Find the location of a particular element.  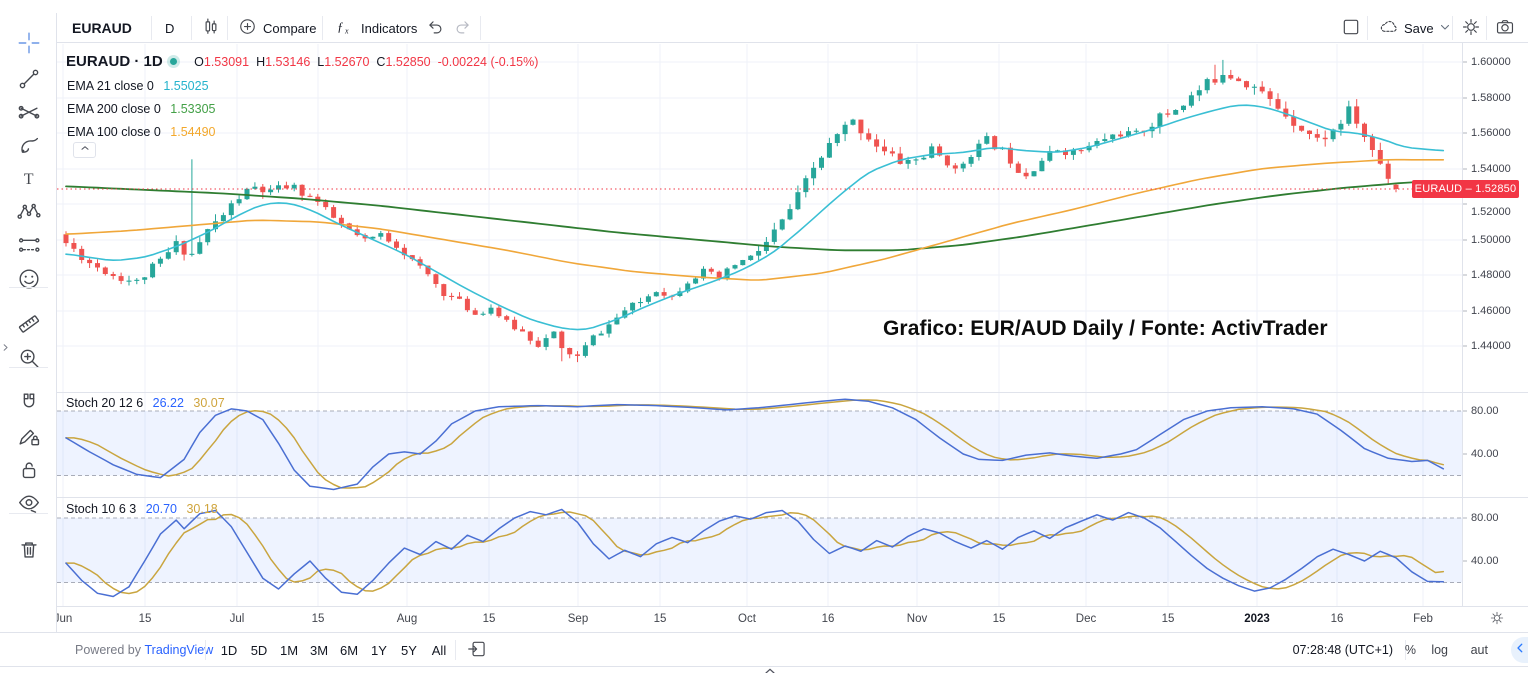

tool-text-icon: T is located at coordinates (29, 179).